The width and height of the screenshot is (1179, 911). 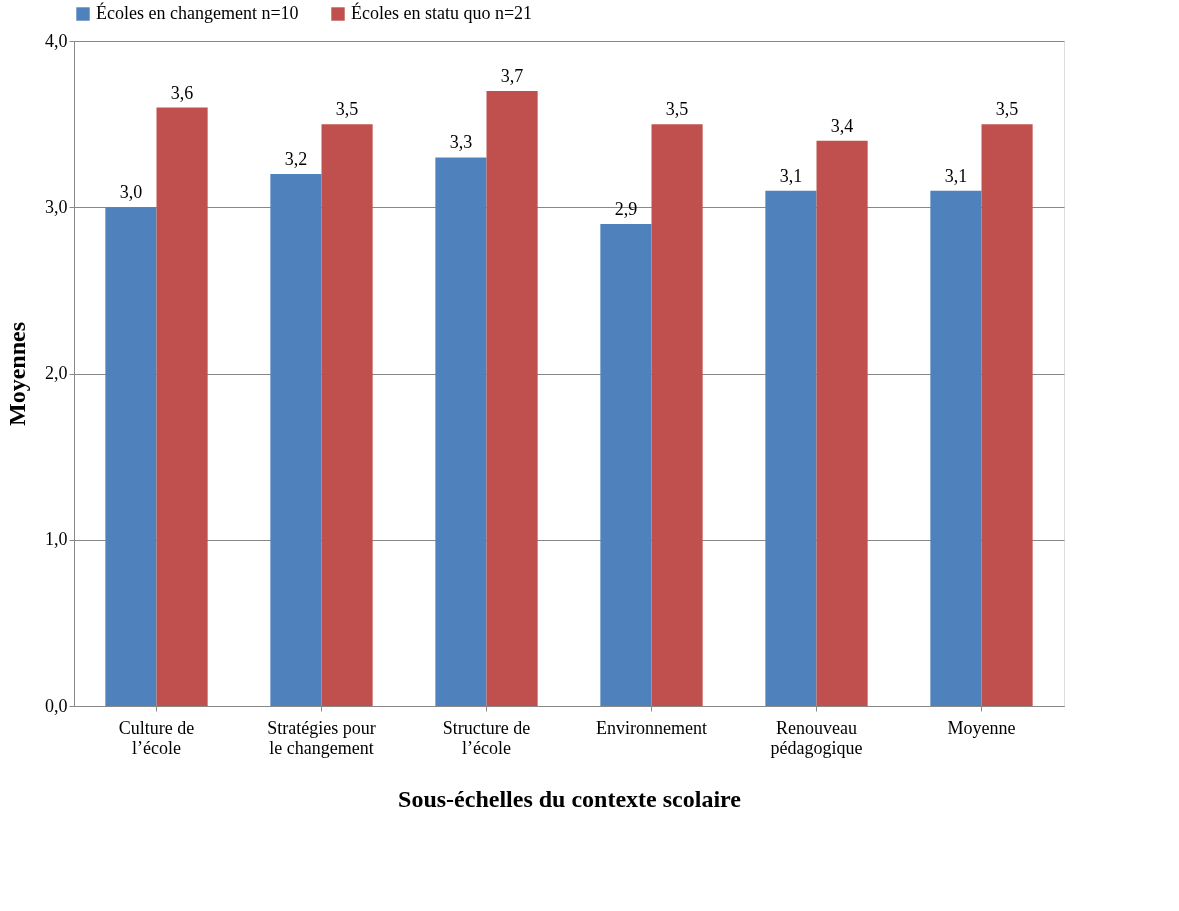 I want to click on data-label: 3,7, so click(x=512, y=75).